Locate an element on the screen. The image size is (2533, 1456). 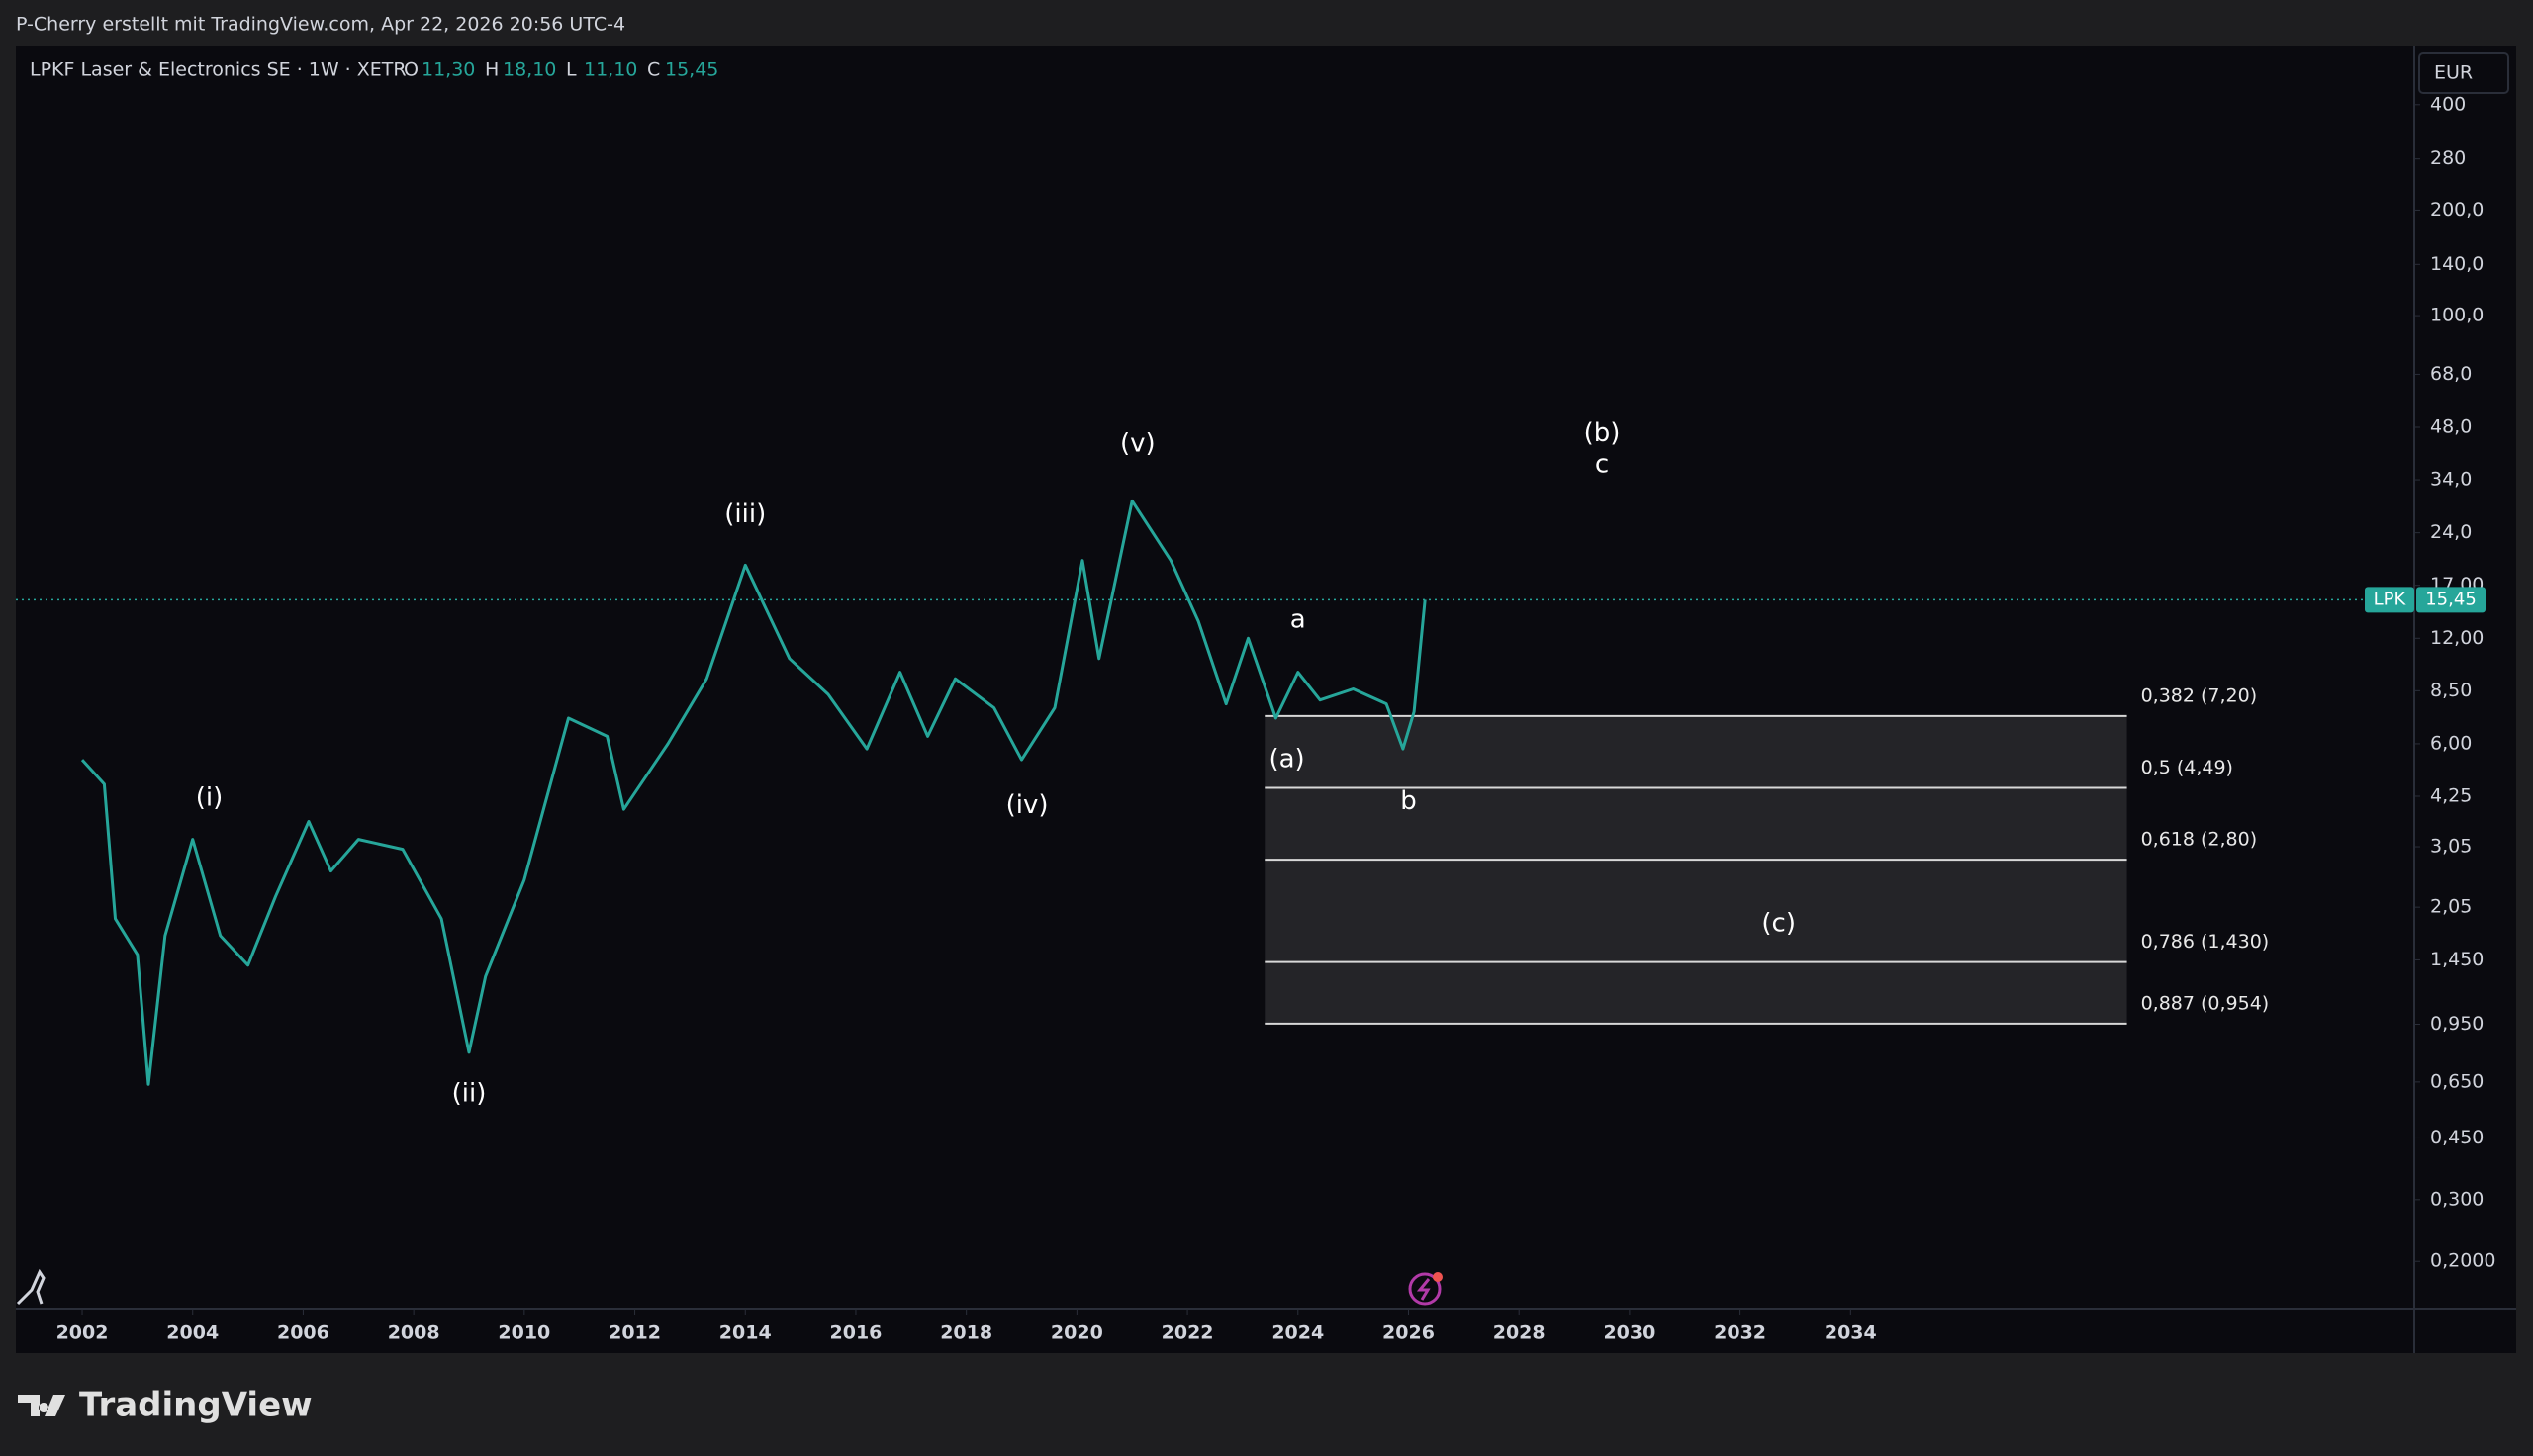
y-tick-label: 0,950 is located at coordinates (2457, 1024).